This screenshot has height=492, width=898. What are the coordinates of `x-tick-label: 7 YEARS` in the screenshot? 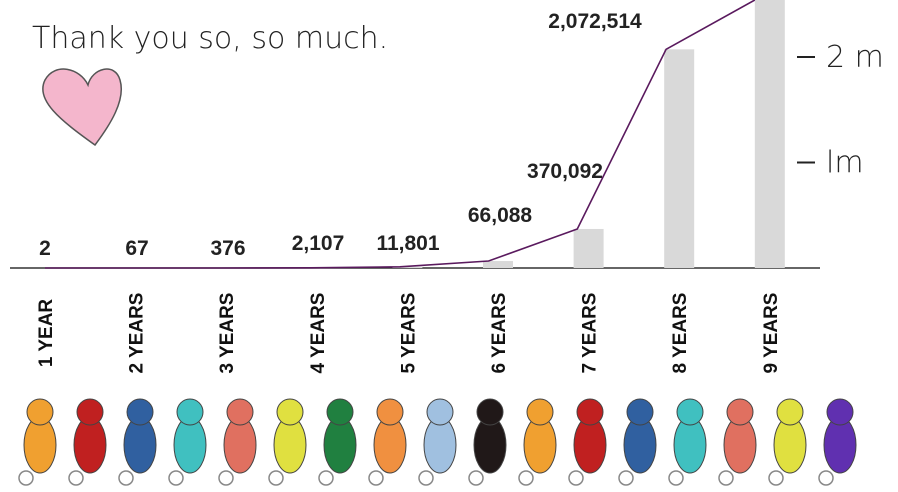 It's located at (590, 333).